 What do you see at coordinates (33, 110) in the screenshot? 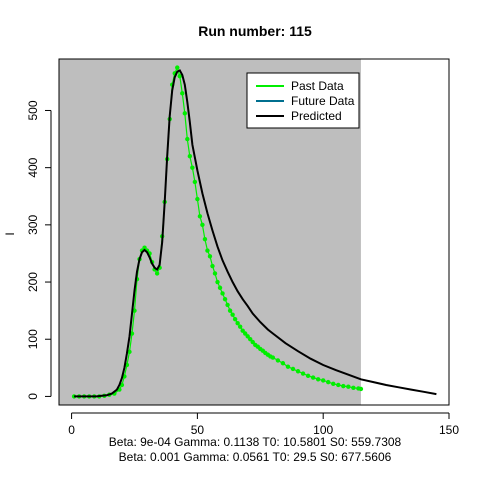
I see `y-tick-label: 500` at bounding box center [33, 110].